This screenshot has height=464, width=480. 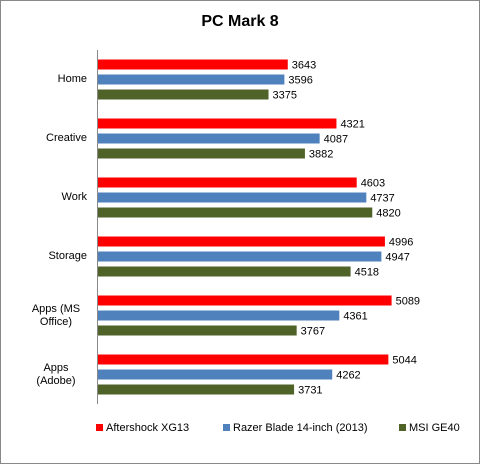 What do you see at coordinates (44, 79) in the screenshot?
I see `category-label: Home` at bounding box center [44, 79].